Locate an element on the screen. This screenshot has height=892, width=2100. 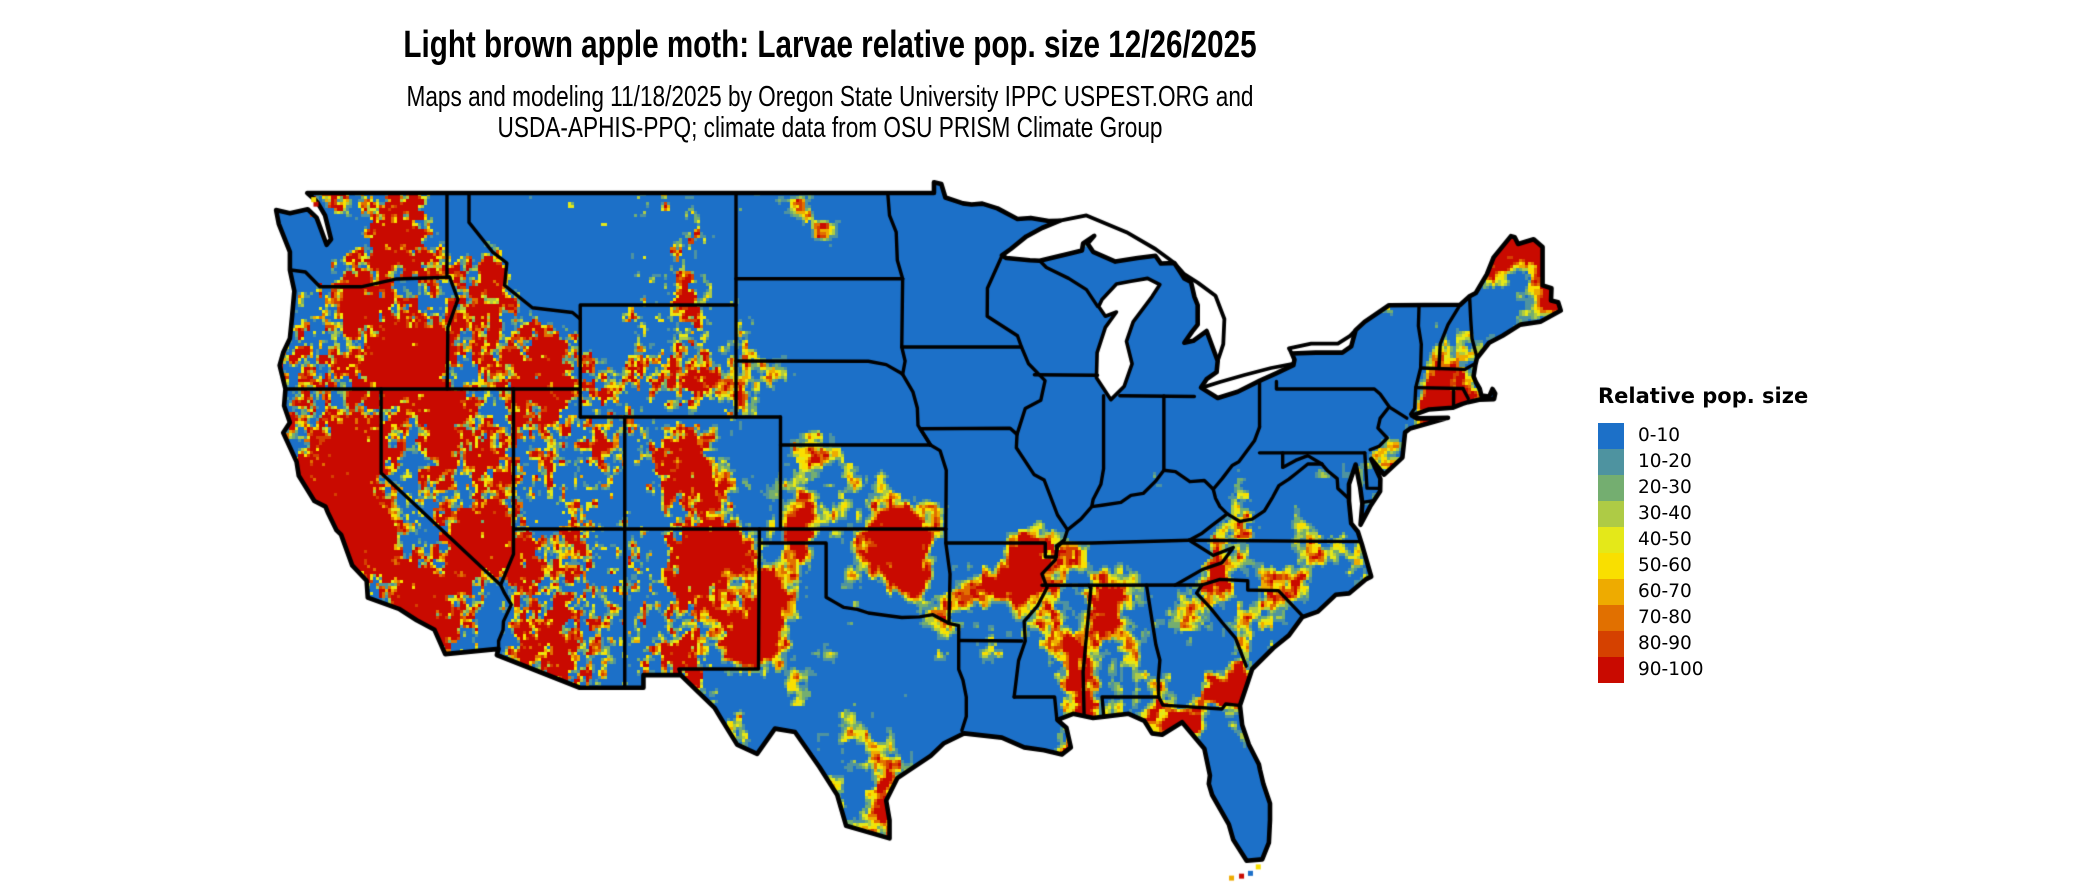
legend-label: 60-70 is located at coordinates (1665, 591).